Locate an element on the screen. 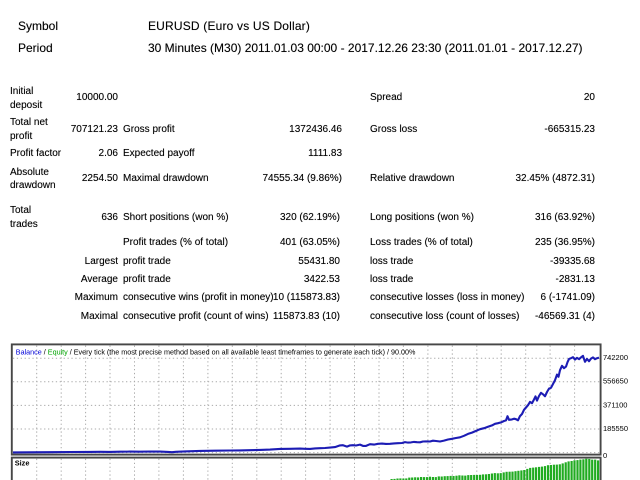  svg-text: Size is located at coordinates (22, 463).